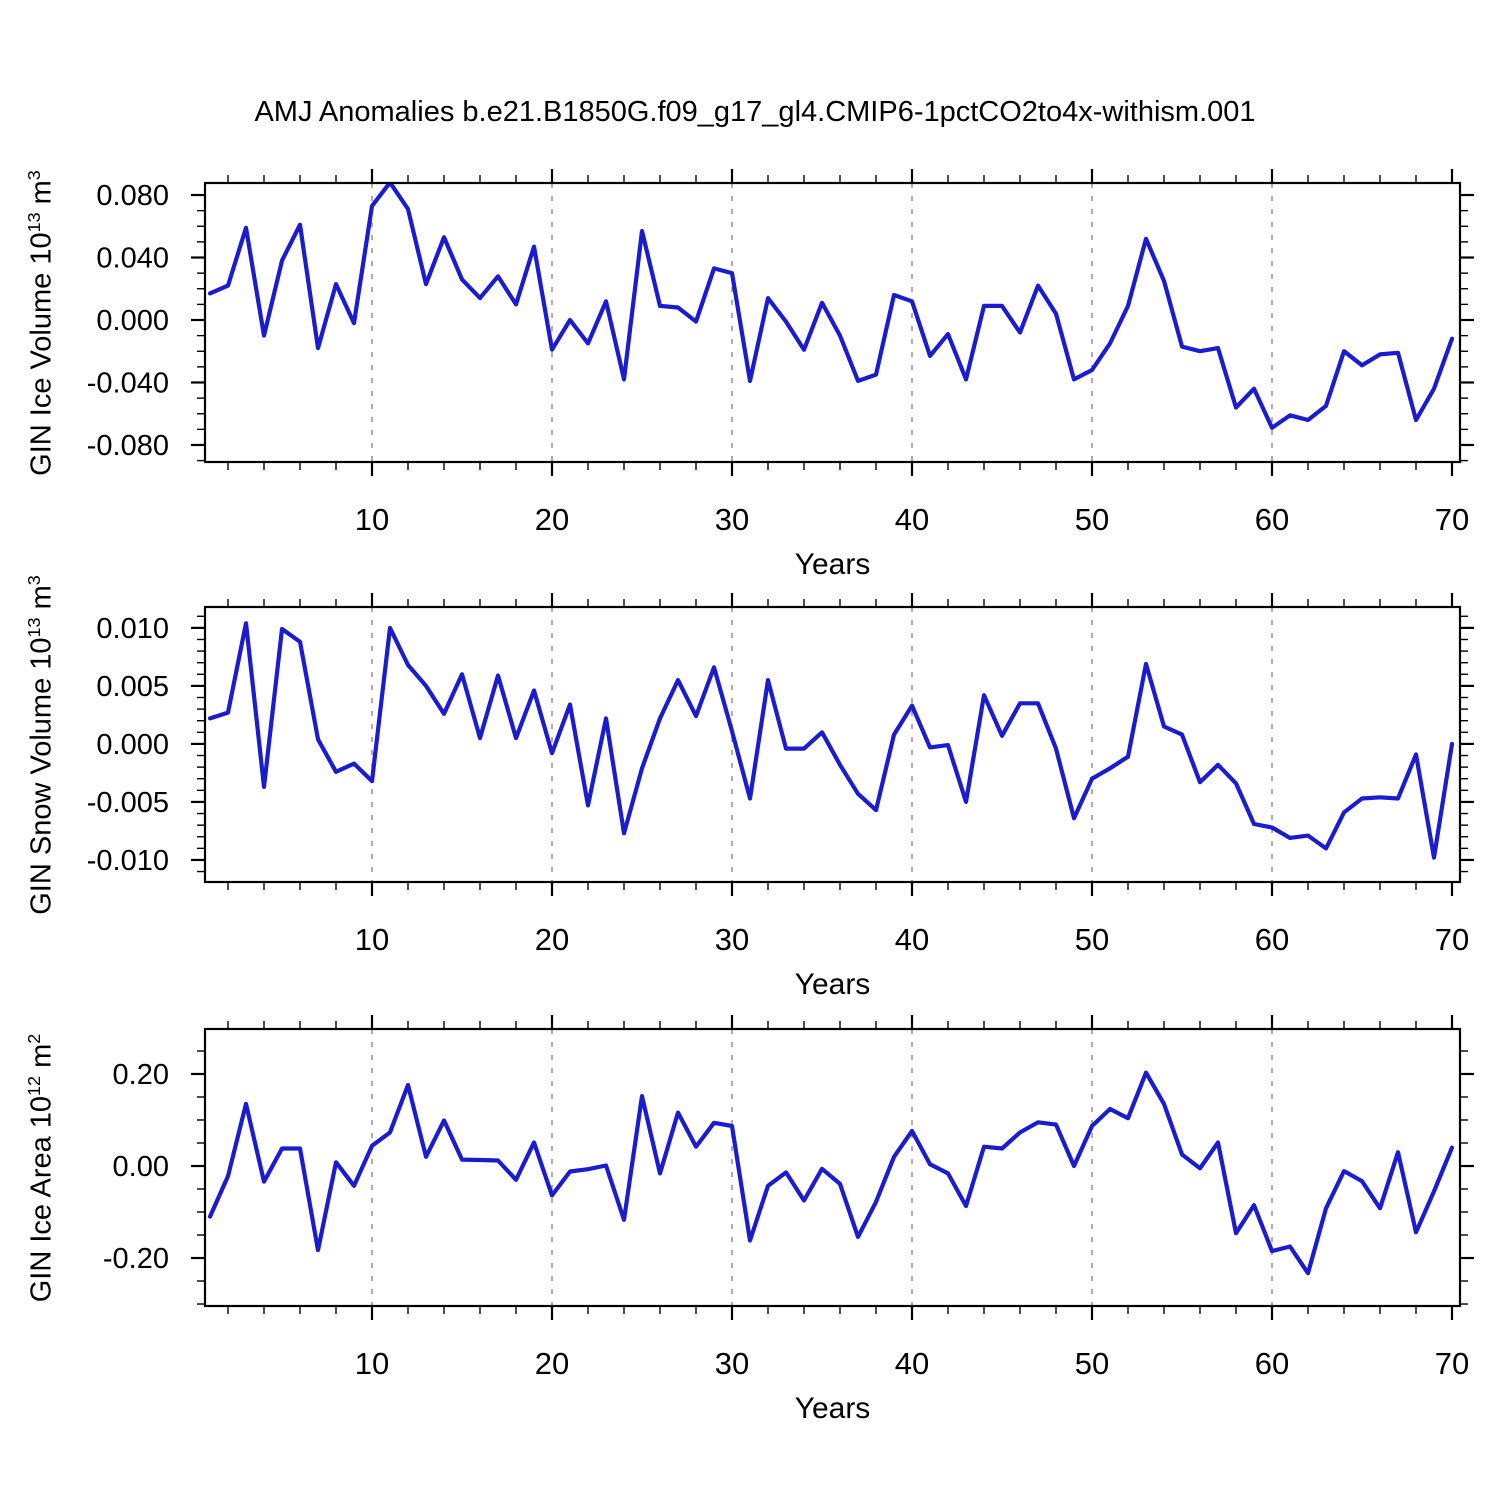 The height and width of the screenshot is (1500, 1500). I want to click on y-tick-label: 0.005, so click(132, 687).